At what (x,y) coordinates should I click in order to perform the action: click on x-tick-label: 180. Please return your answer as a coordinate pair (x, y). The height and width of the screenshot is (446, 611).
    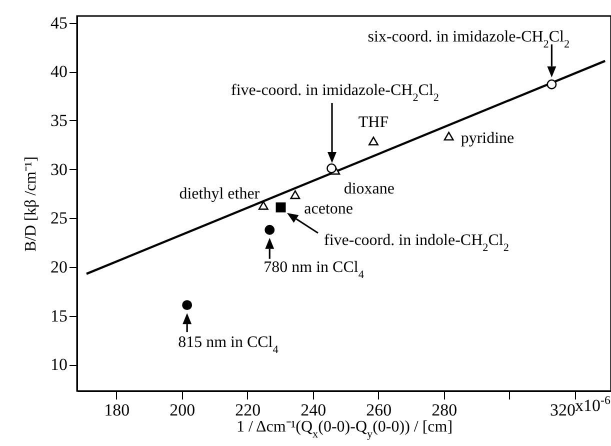
    Looking at the image, I should click on (117, 410).